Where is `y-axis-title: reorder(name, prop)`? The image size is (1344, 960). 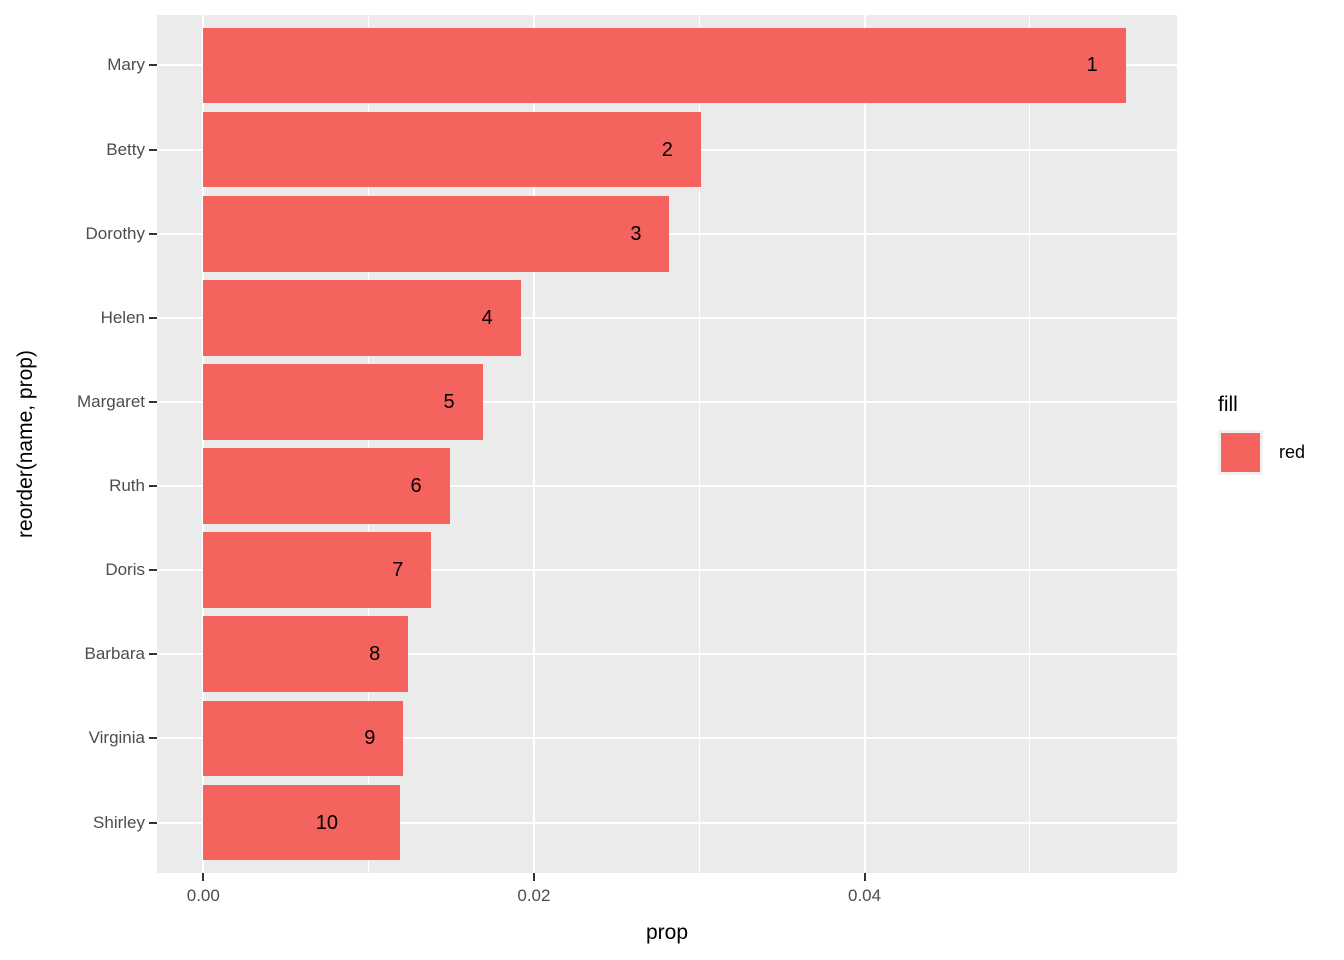
y-axis-title: reorder(name, prop) is located at coordinates (25, 444).